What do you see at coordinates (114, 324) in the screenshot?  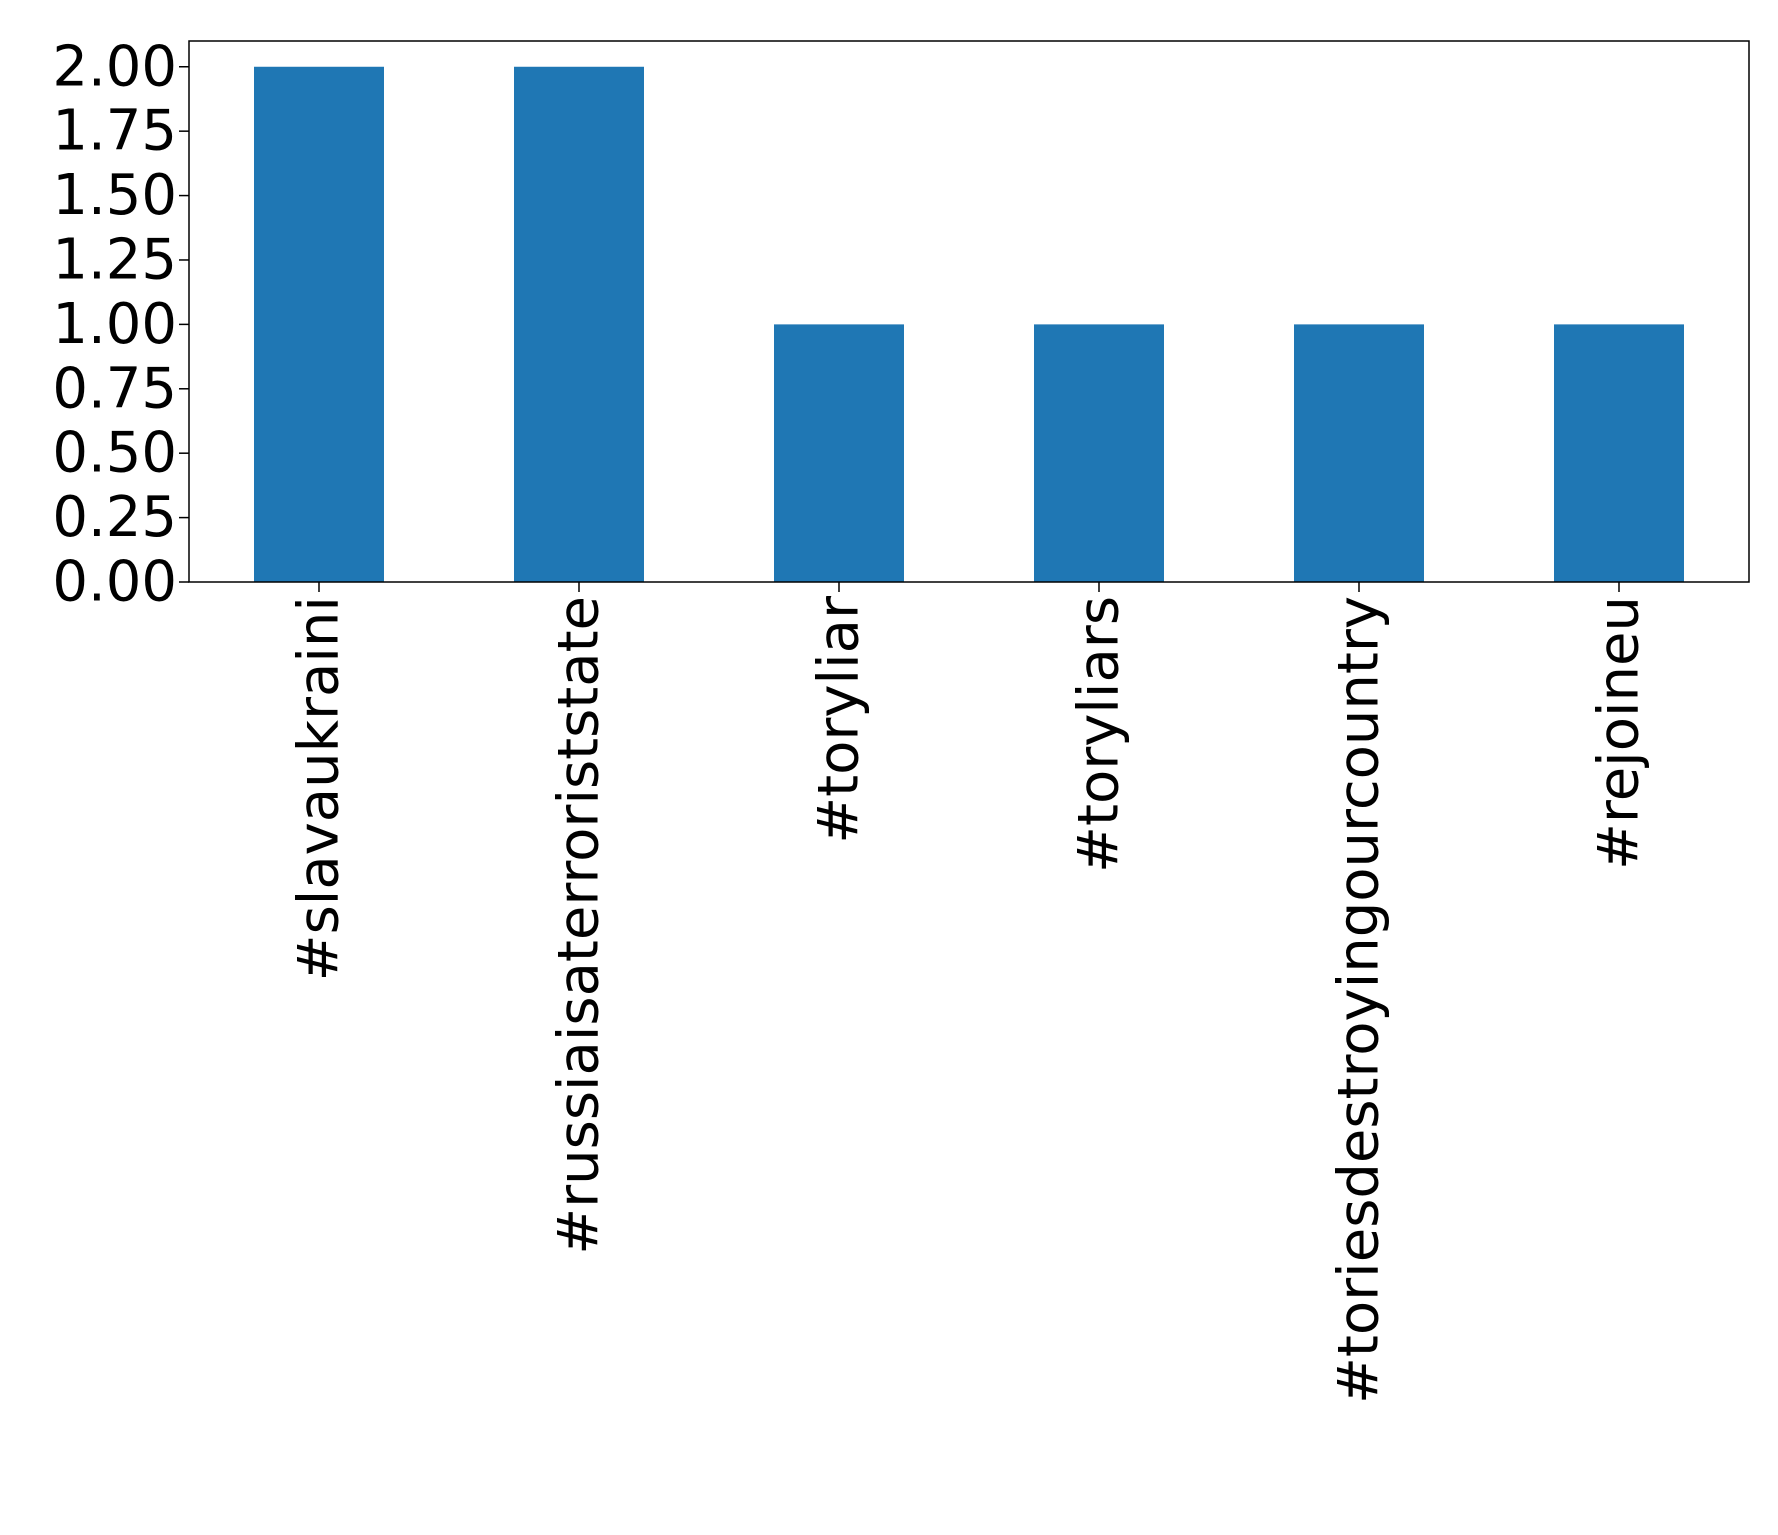 I see `y-tick-label: 1.00` at bounding box center [114, 324].